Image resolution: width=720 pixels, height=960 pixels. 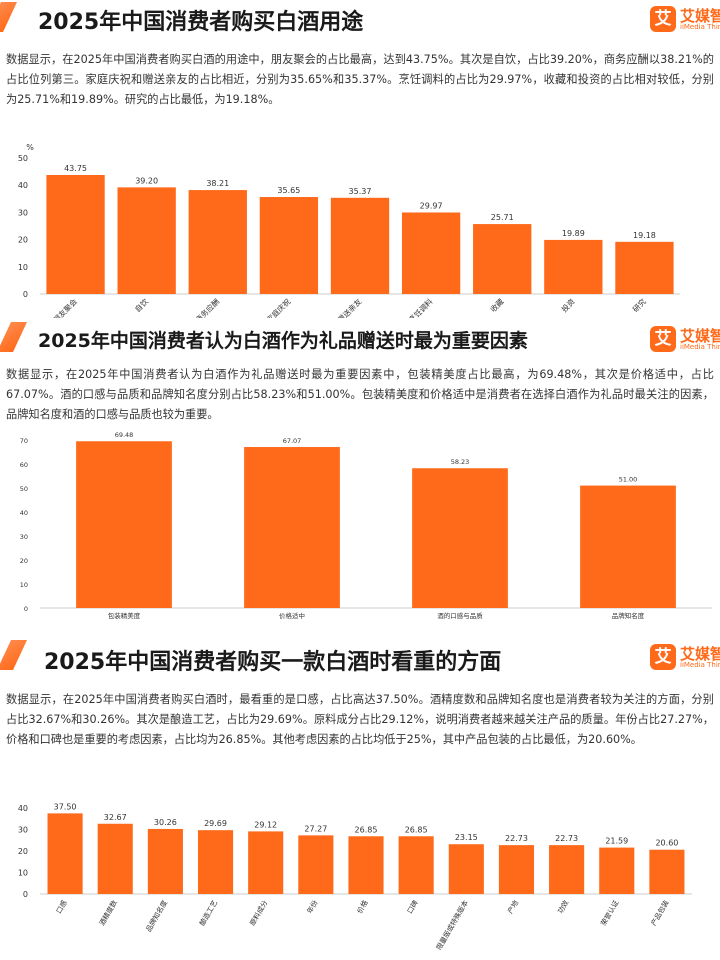 I want to click on x-tick-label: 产品包装, so click(x=660, y=913).